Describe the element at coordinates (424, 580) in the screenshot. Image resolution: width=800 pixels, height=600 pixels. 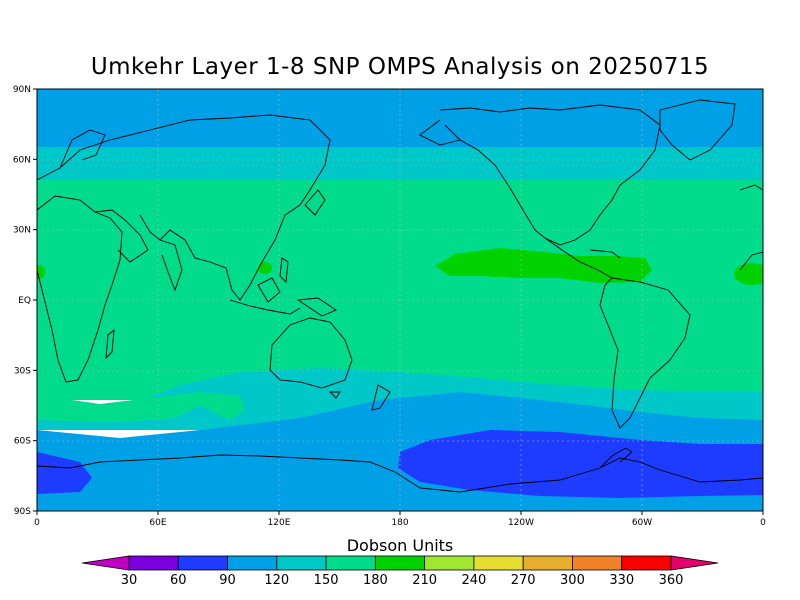
I see `colorbar-level-label: 210` at that location.